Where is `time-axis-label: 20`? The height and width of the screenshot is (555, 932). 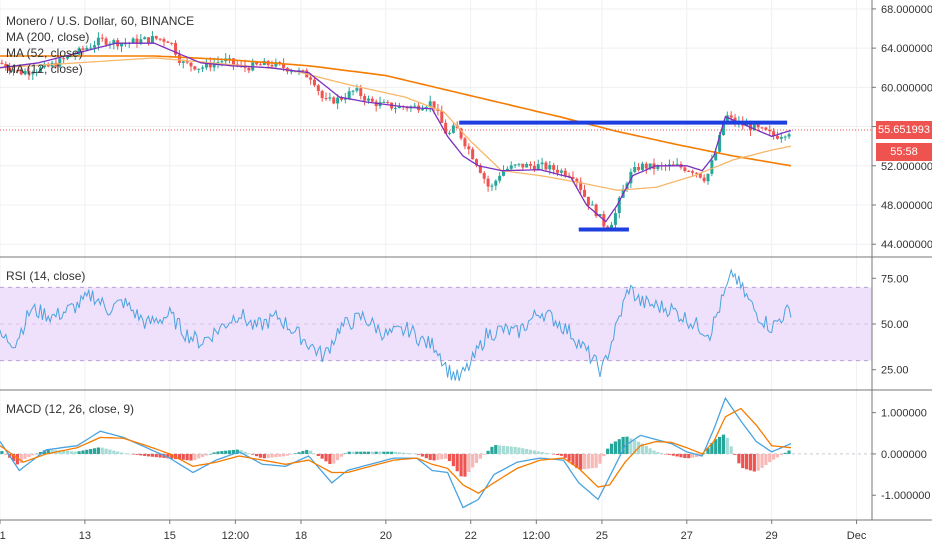 time-axis-label: 20 is located at coordinates (386, 536).